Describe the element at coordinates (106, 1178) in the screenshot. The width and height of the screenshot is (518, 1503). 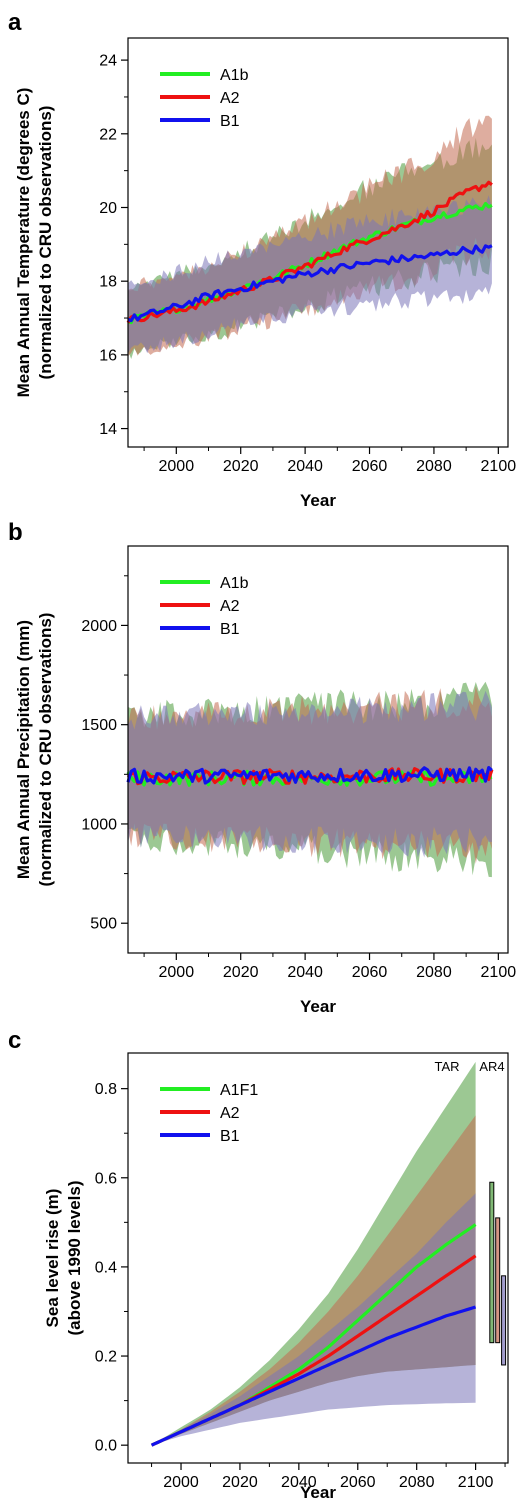
I see `y-tick-label: 0.6` at that location.